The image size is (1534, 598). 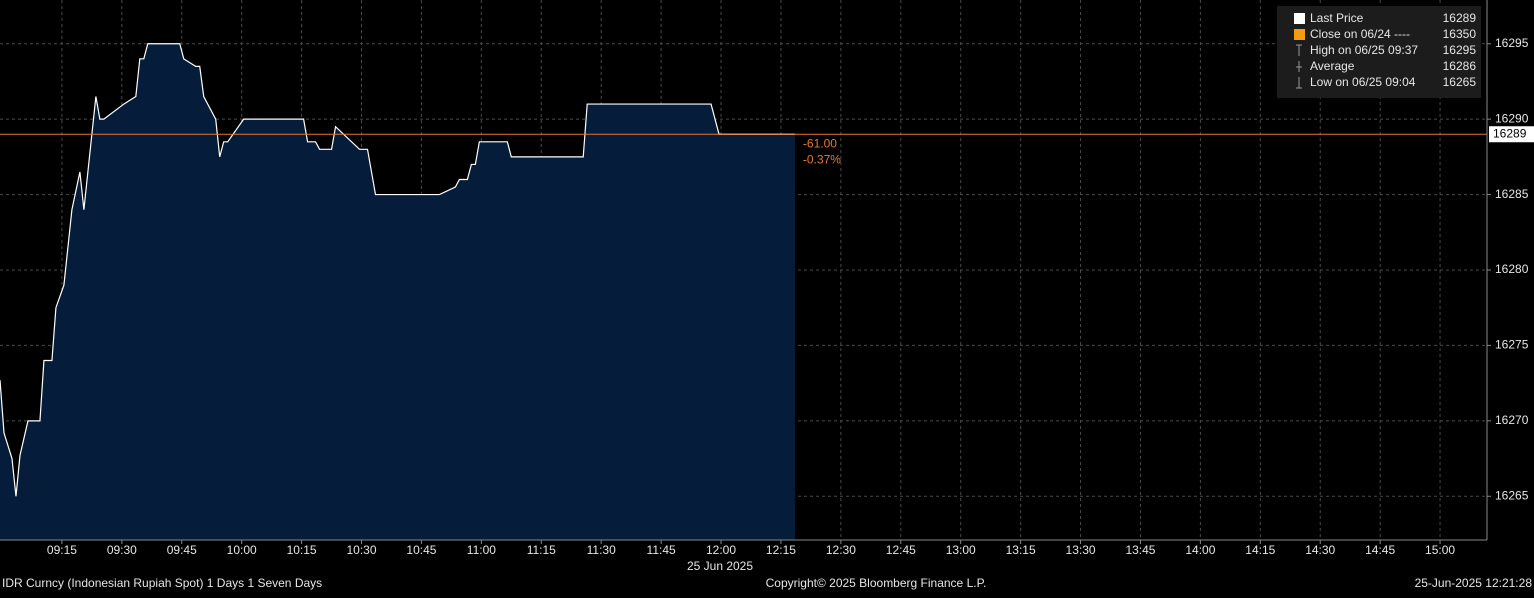 I want to click on x-tick-label: 09:45, so click(x=182, y=550).